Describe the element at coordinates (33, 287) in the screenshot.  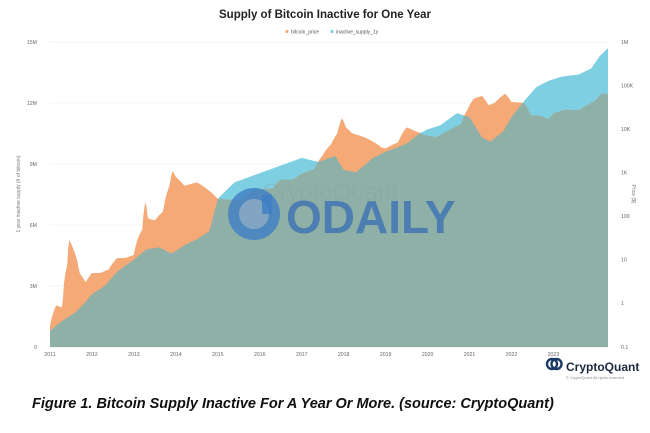
I see `y-tick-label-left: 3M` at that location.